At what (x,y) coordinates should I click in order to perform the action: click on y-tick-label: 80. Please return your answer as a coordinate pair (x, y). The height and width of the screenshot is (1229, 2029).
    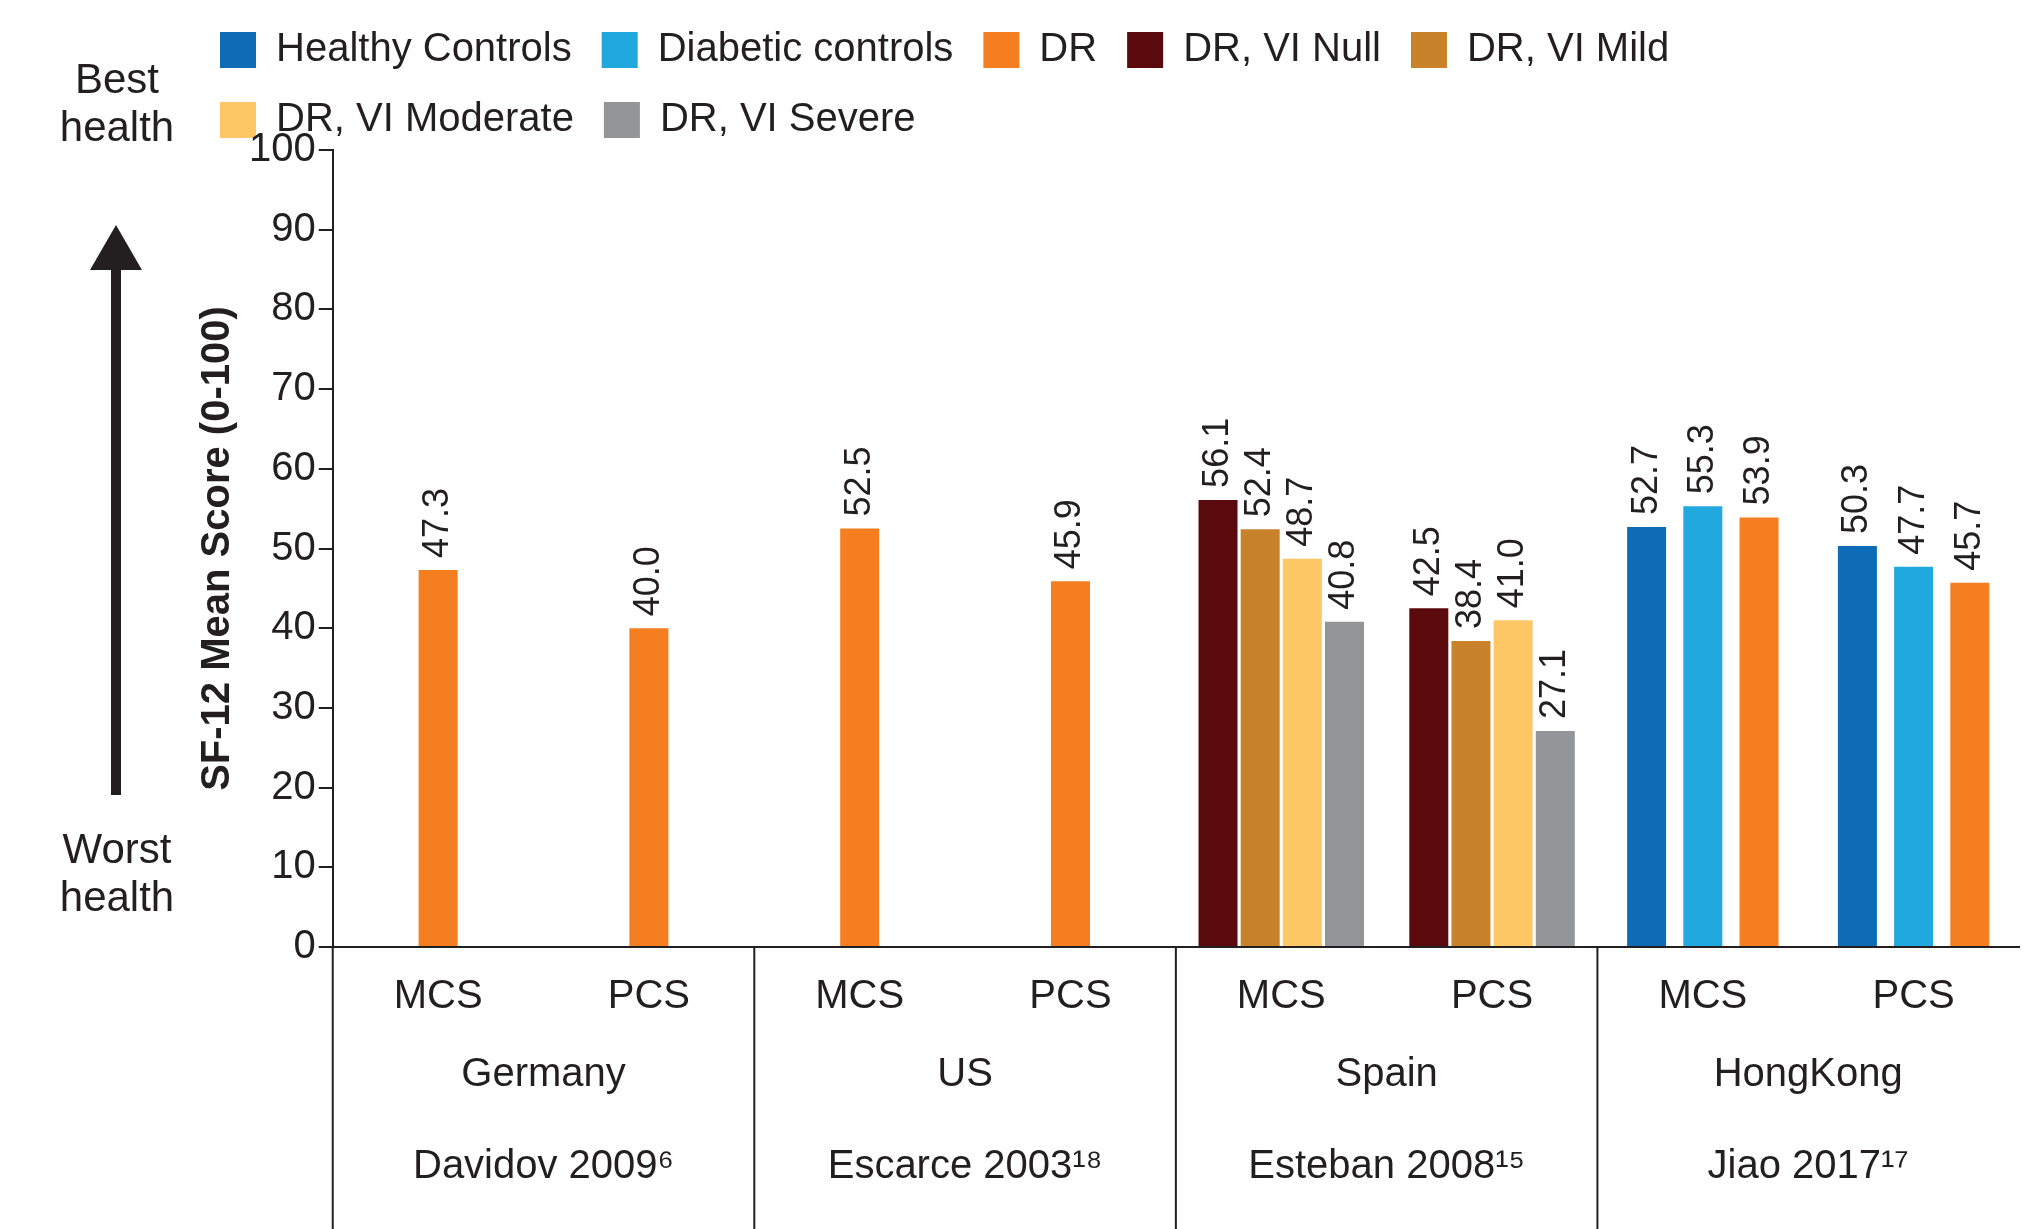
    Looking at the image, I should click on (293, 306).